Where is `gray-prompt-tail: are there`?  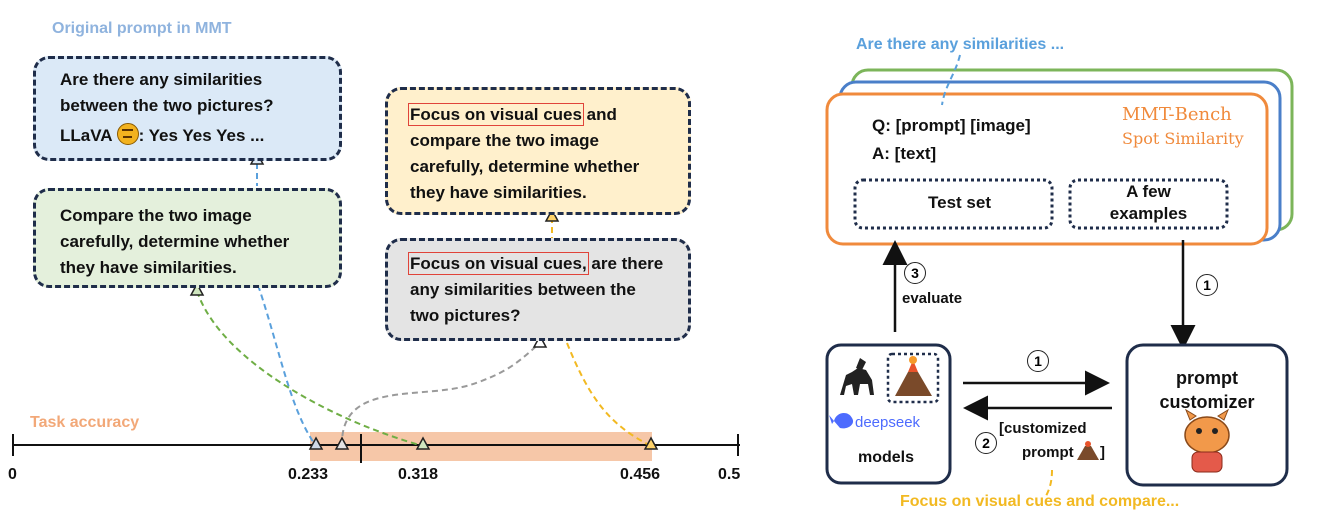
gray-prompt-tail: are there is located at coordinates (625, 263).